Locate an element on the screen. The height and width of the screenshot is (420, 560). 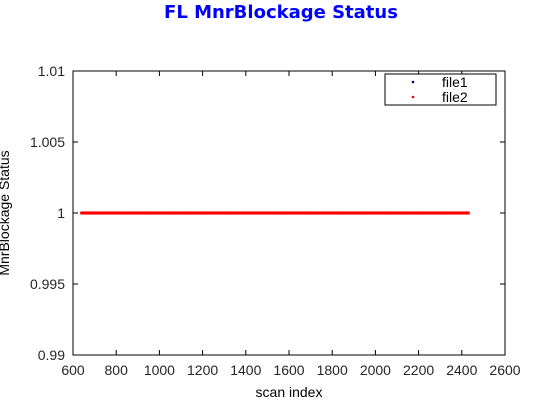
x-tick-label: 1800 is located at coordinates (332, 370).